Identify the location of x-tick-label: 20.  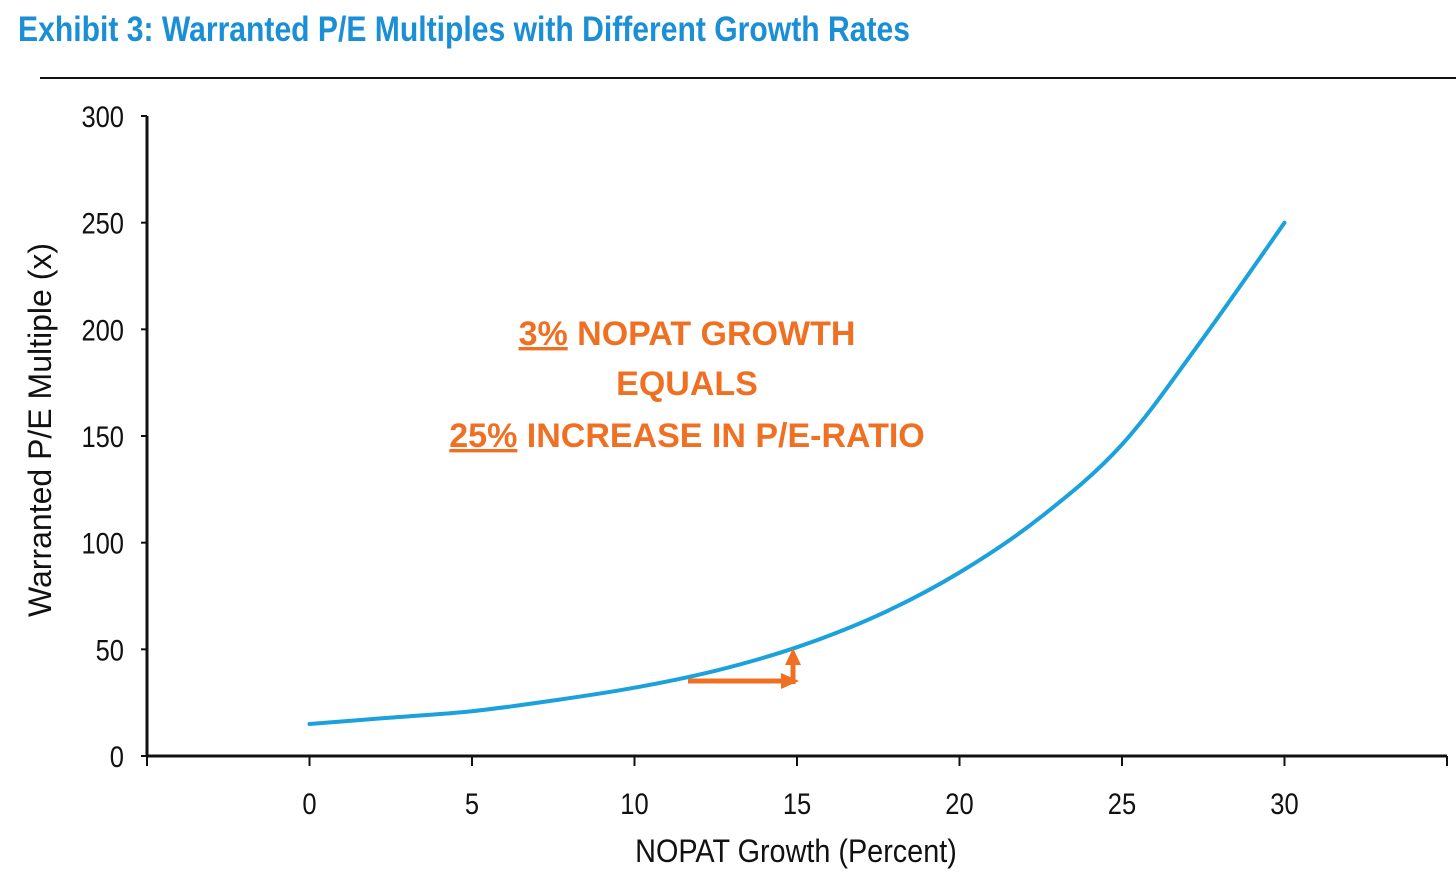
(959, 803).